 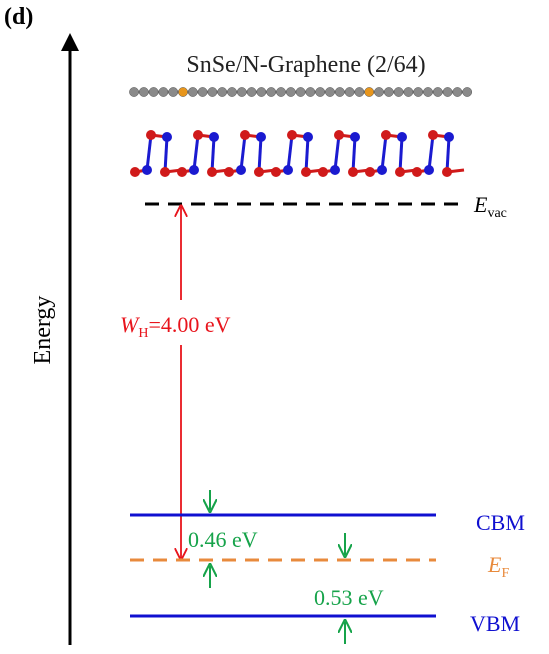 I want to click on subscript: vac, so click(x=496, y=213).